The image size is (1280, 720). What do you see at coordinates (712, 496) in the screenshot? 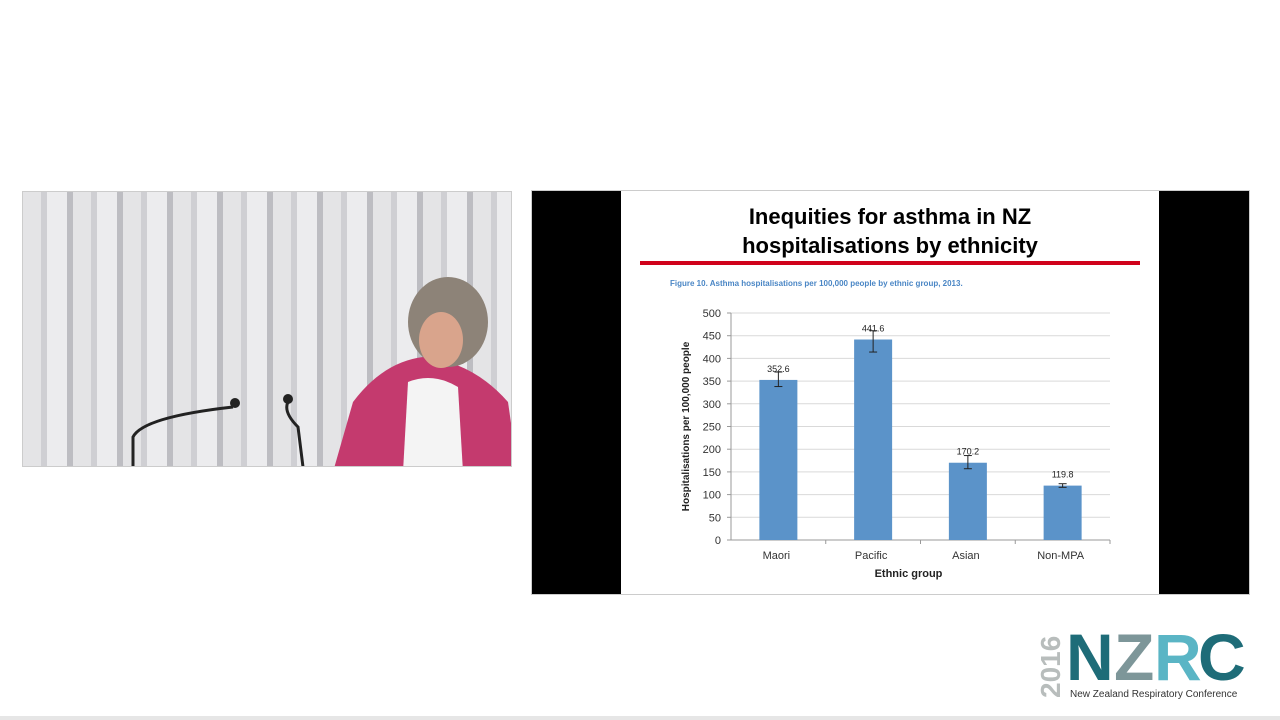
I see `y-tick-label: 100` at bounding box center [712, 496].